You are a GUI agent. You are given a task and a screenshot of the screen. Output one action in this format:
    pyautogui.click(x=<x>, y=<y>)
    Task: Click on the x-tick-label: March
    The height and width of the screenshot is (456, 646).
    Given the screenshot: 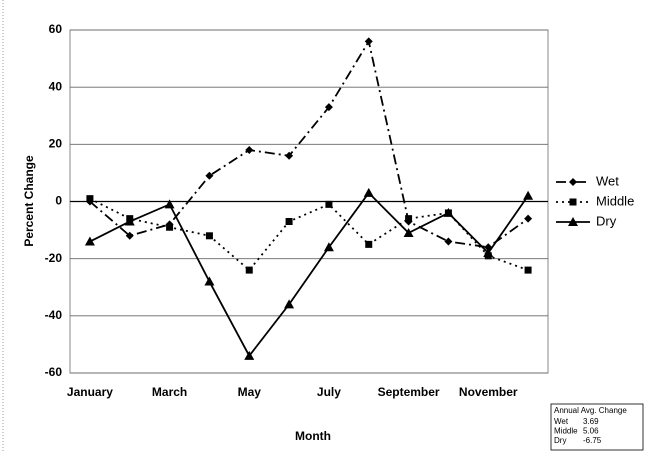 What is the action you would take?
    pyautogui.click(x=169, y=392)
    